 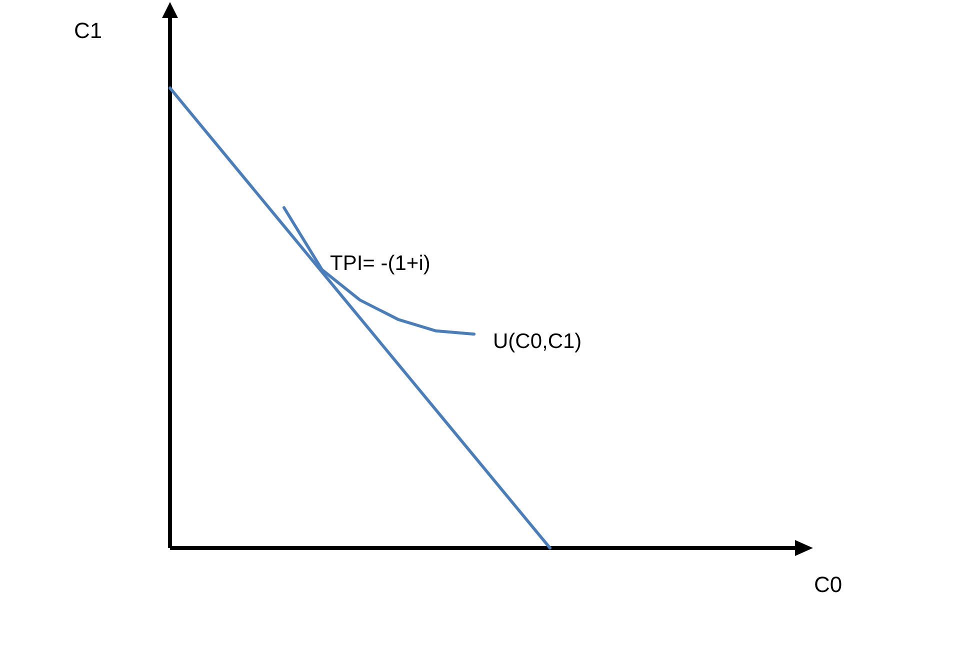 I want to click on x-axis-title: C0, so click(x=828, y=584).